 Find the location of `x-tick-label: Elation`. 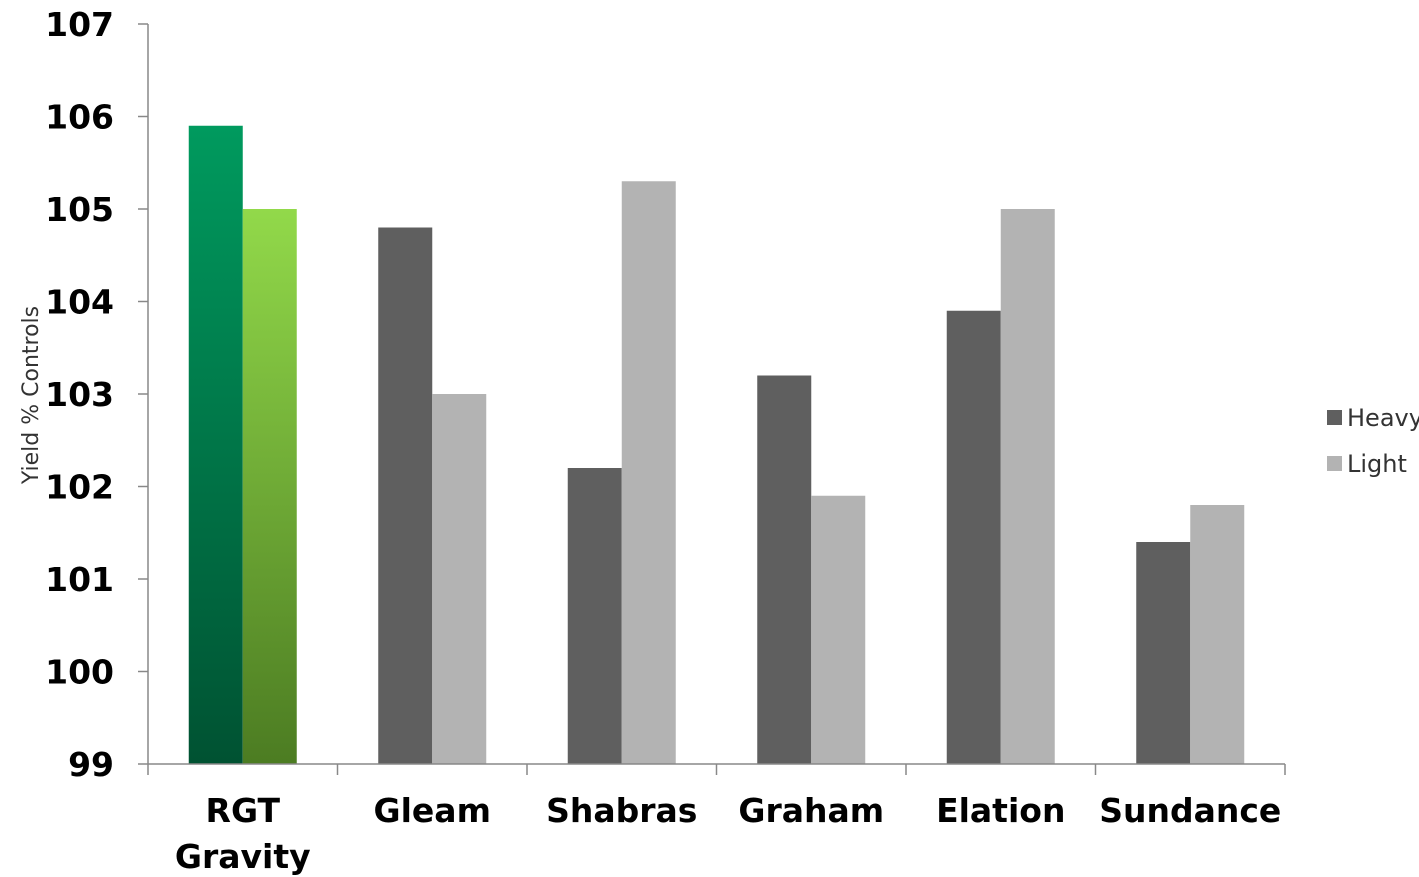

x-tick-label: Elation is located at coordinates (1000, 810).